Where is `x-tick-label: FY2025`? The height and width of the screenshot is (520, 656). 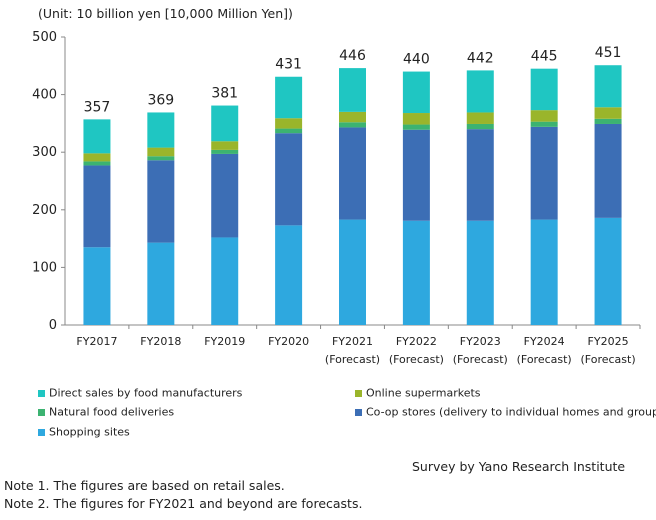 x-tick-label: FY2025 is located at coordinates (608, 341).